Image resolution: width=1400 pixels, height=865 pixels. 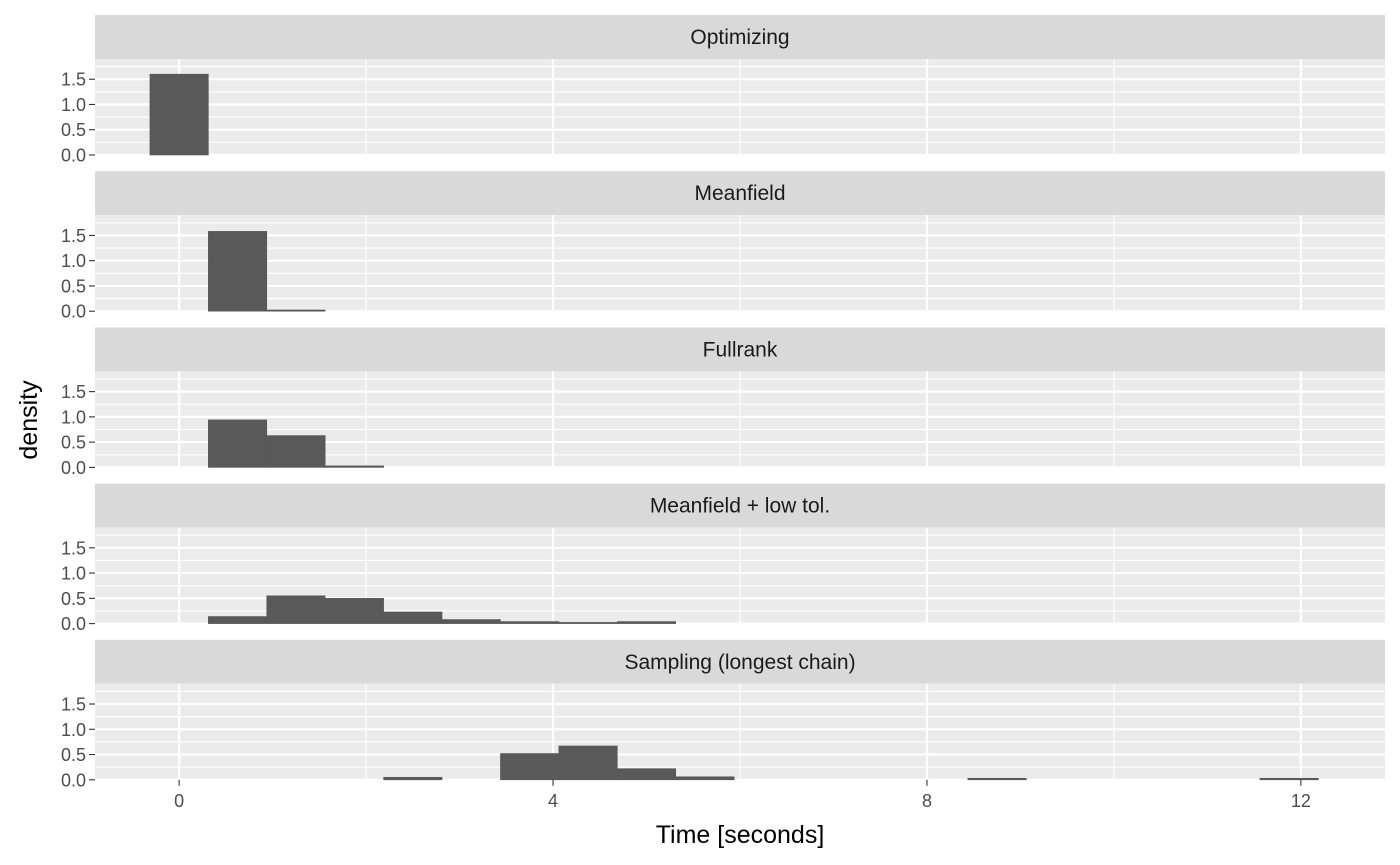 I want to click on facet-strip-label: Fullrank, so click(x=740, y=349).